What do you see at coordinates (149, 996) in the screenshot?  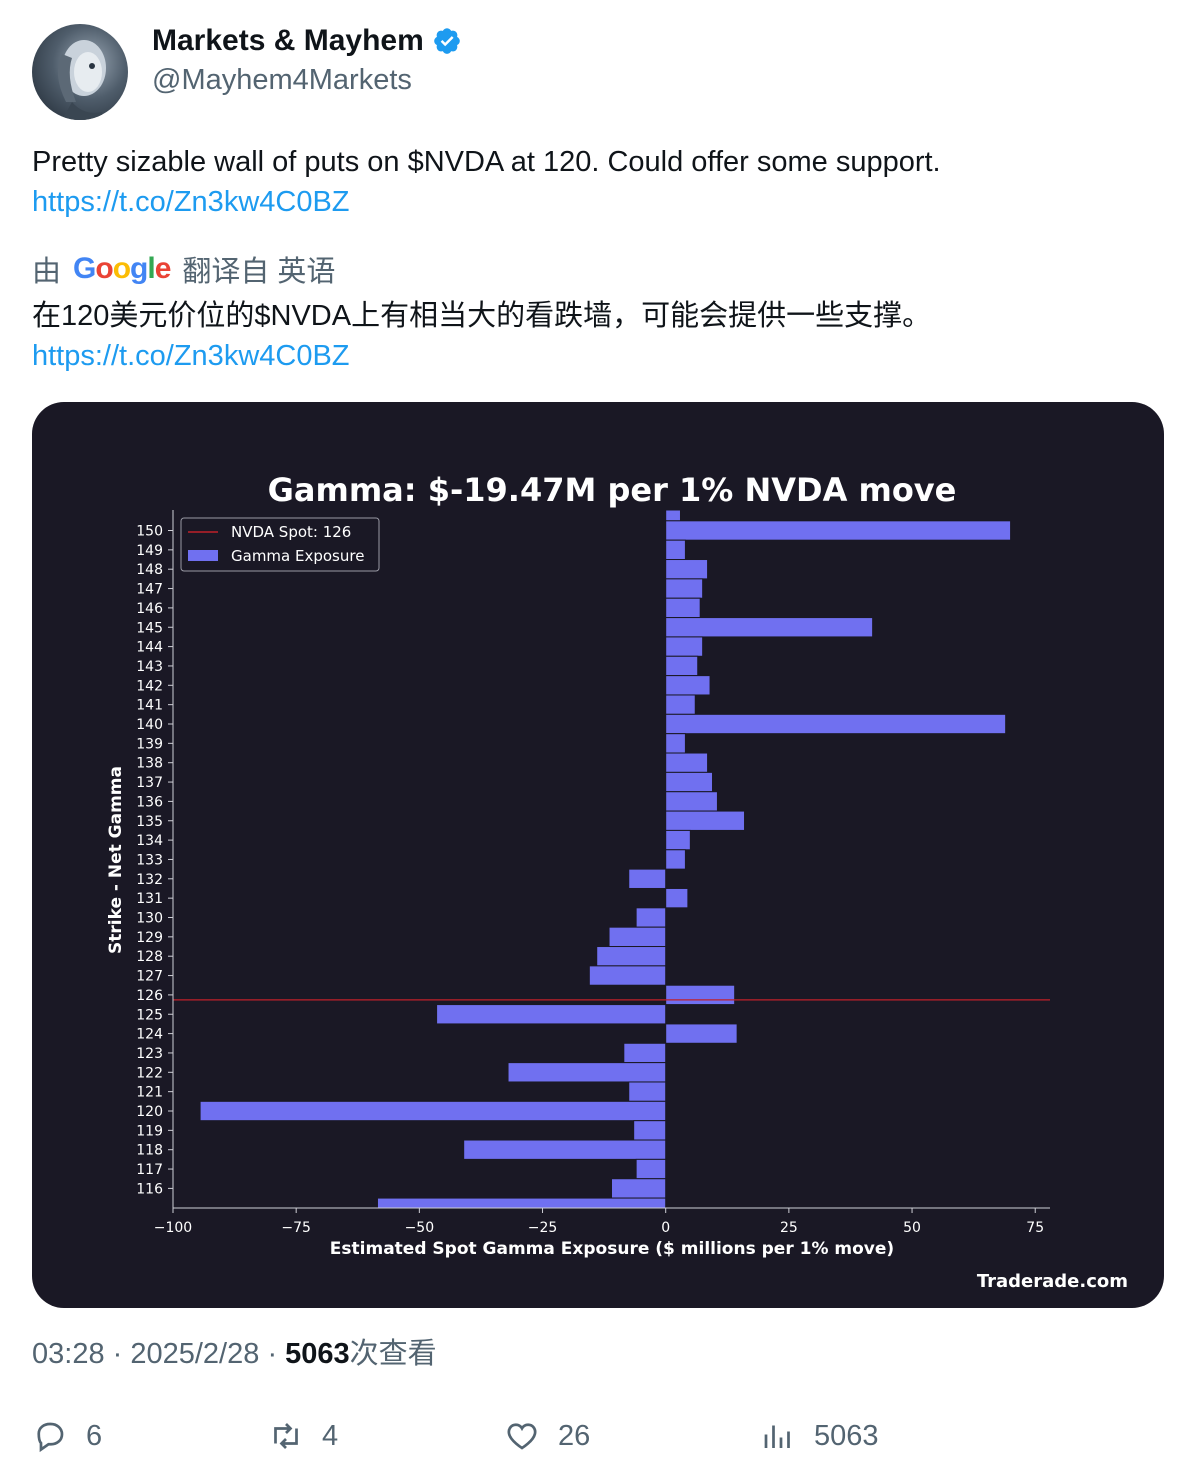 I see `y-tick-label-126: 126` at bounding box center [149, 996].